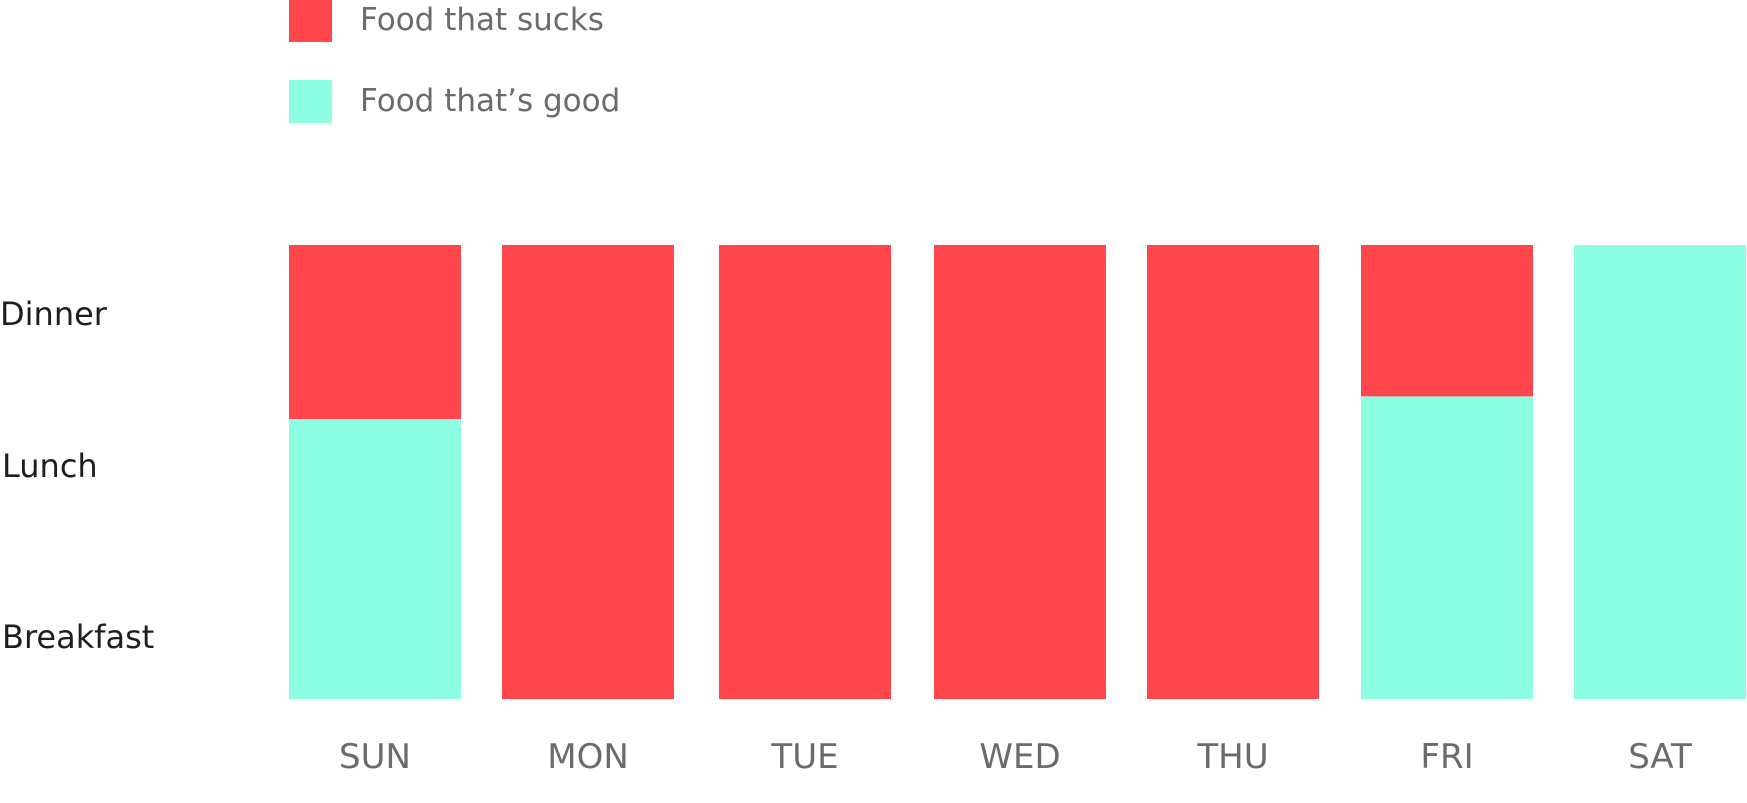 This screenshot has width=1747, height=803. I want to click on bar-segment-sucks-mon, so click(588, 472).